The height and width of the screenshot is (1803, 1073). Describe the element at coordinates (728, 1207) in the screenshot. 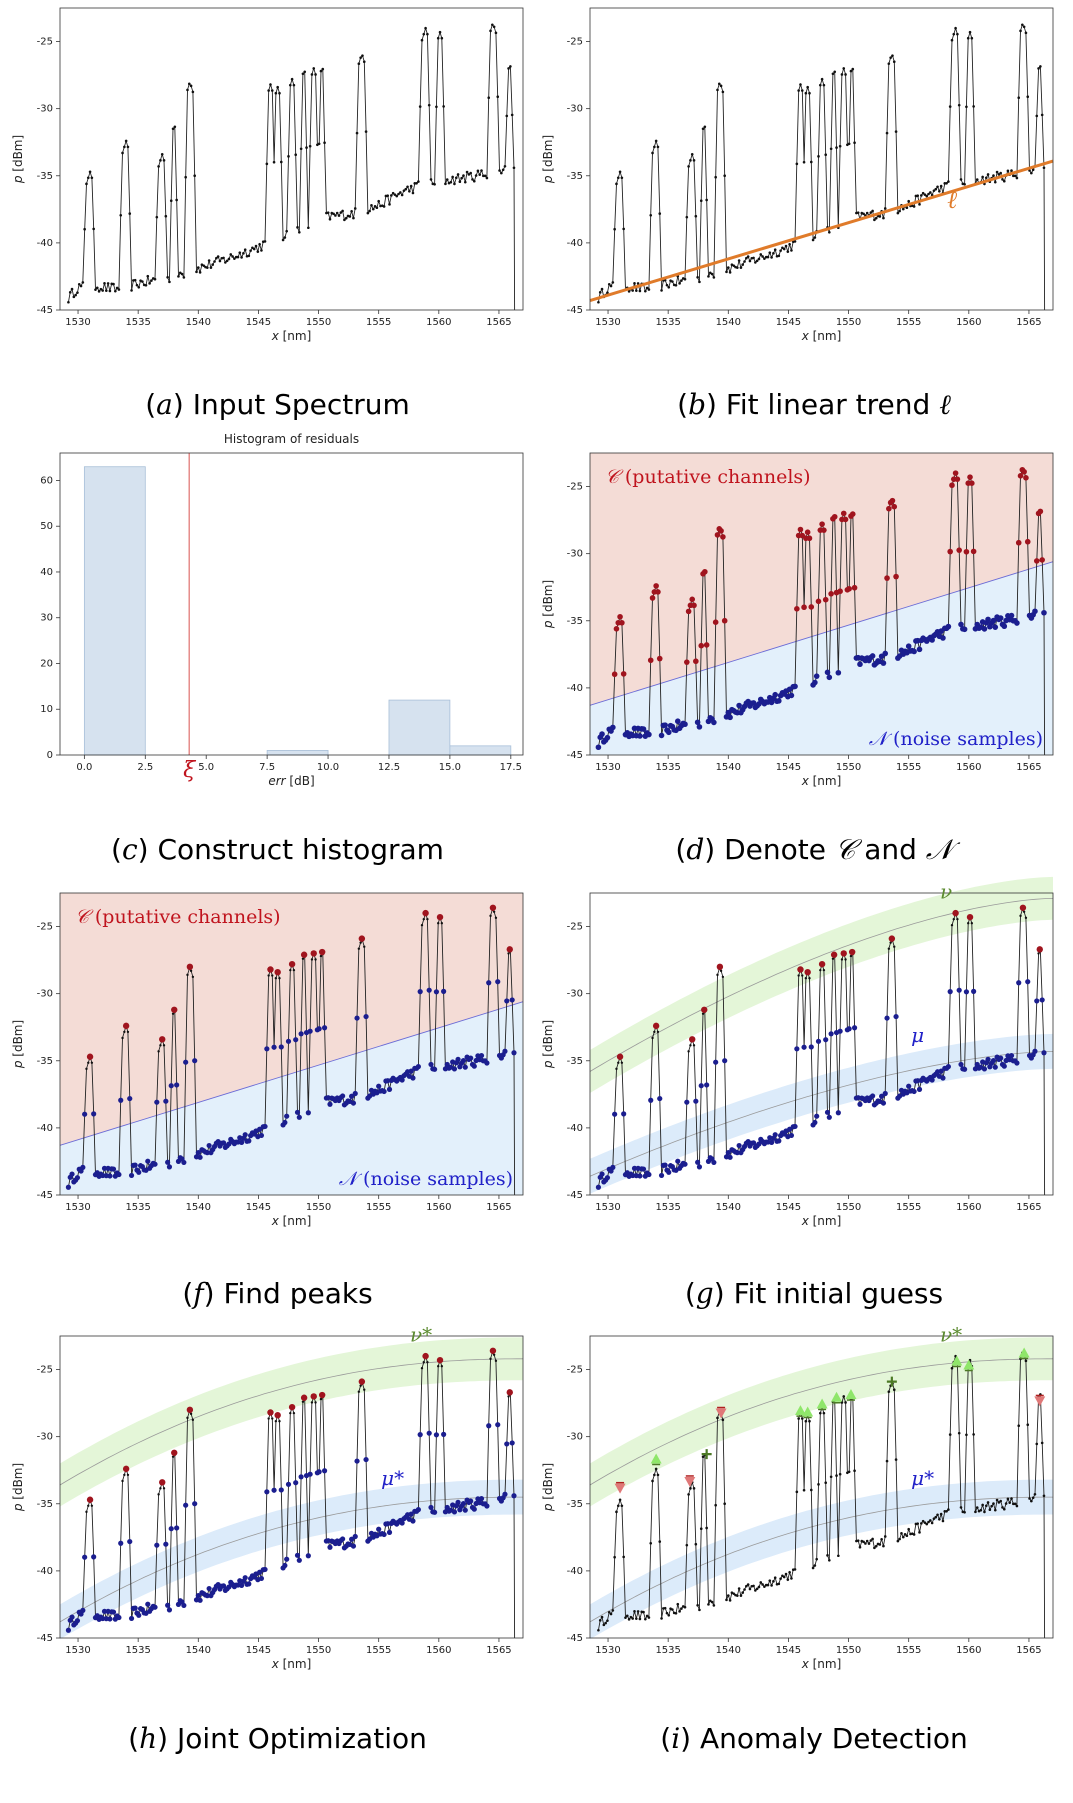

I see `x-tick-label: 1540` at that location.